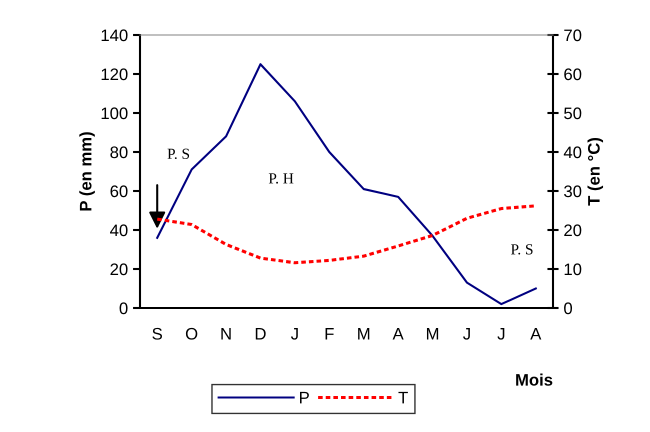 The width and height of the screenshot is (650, 432). I want to click on y2-tick-label: 10, so click(573, 269).